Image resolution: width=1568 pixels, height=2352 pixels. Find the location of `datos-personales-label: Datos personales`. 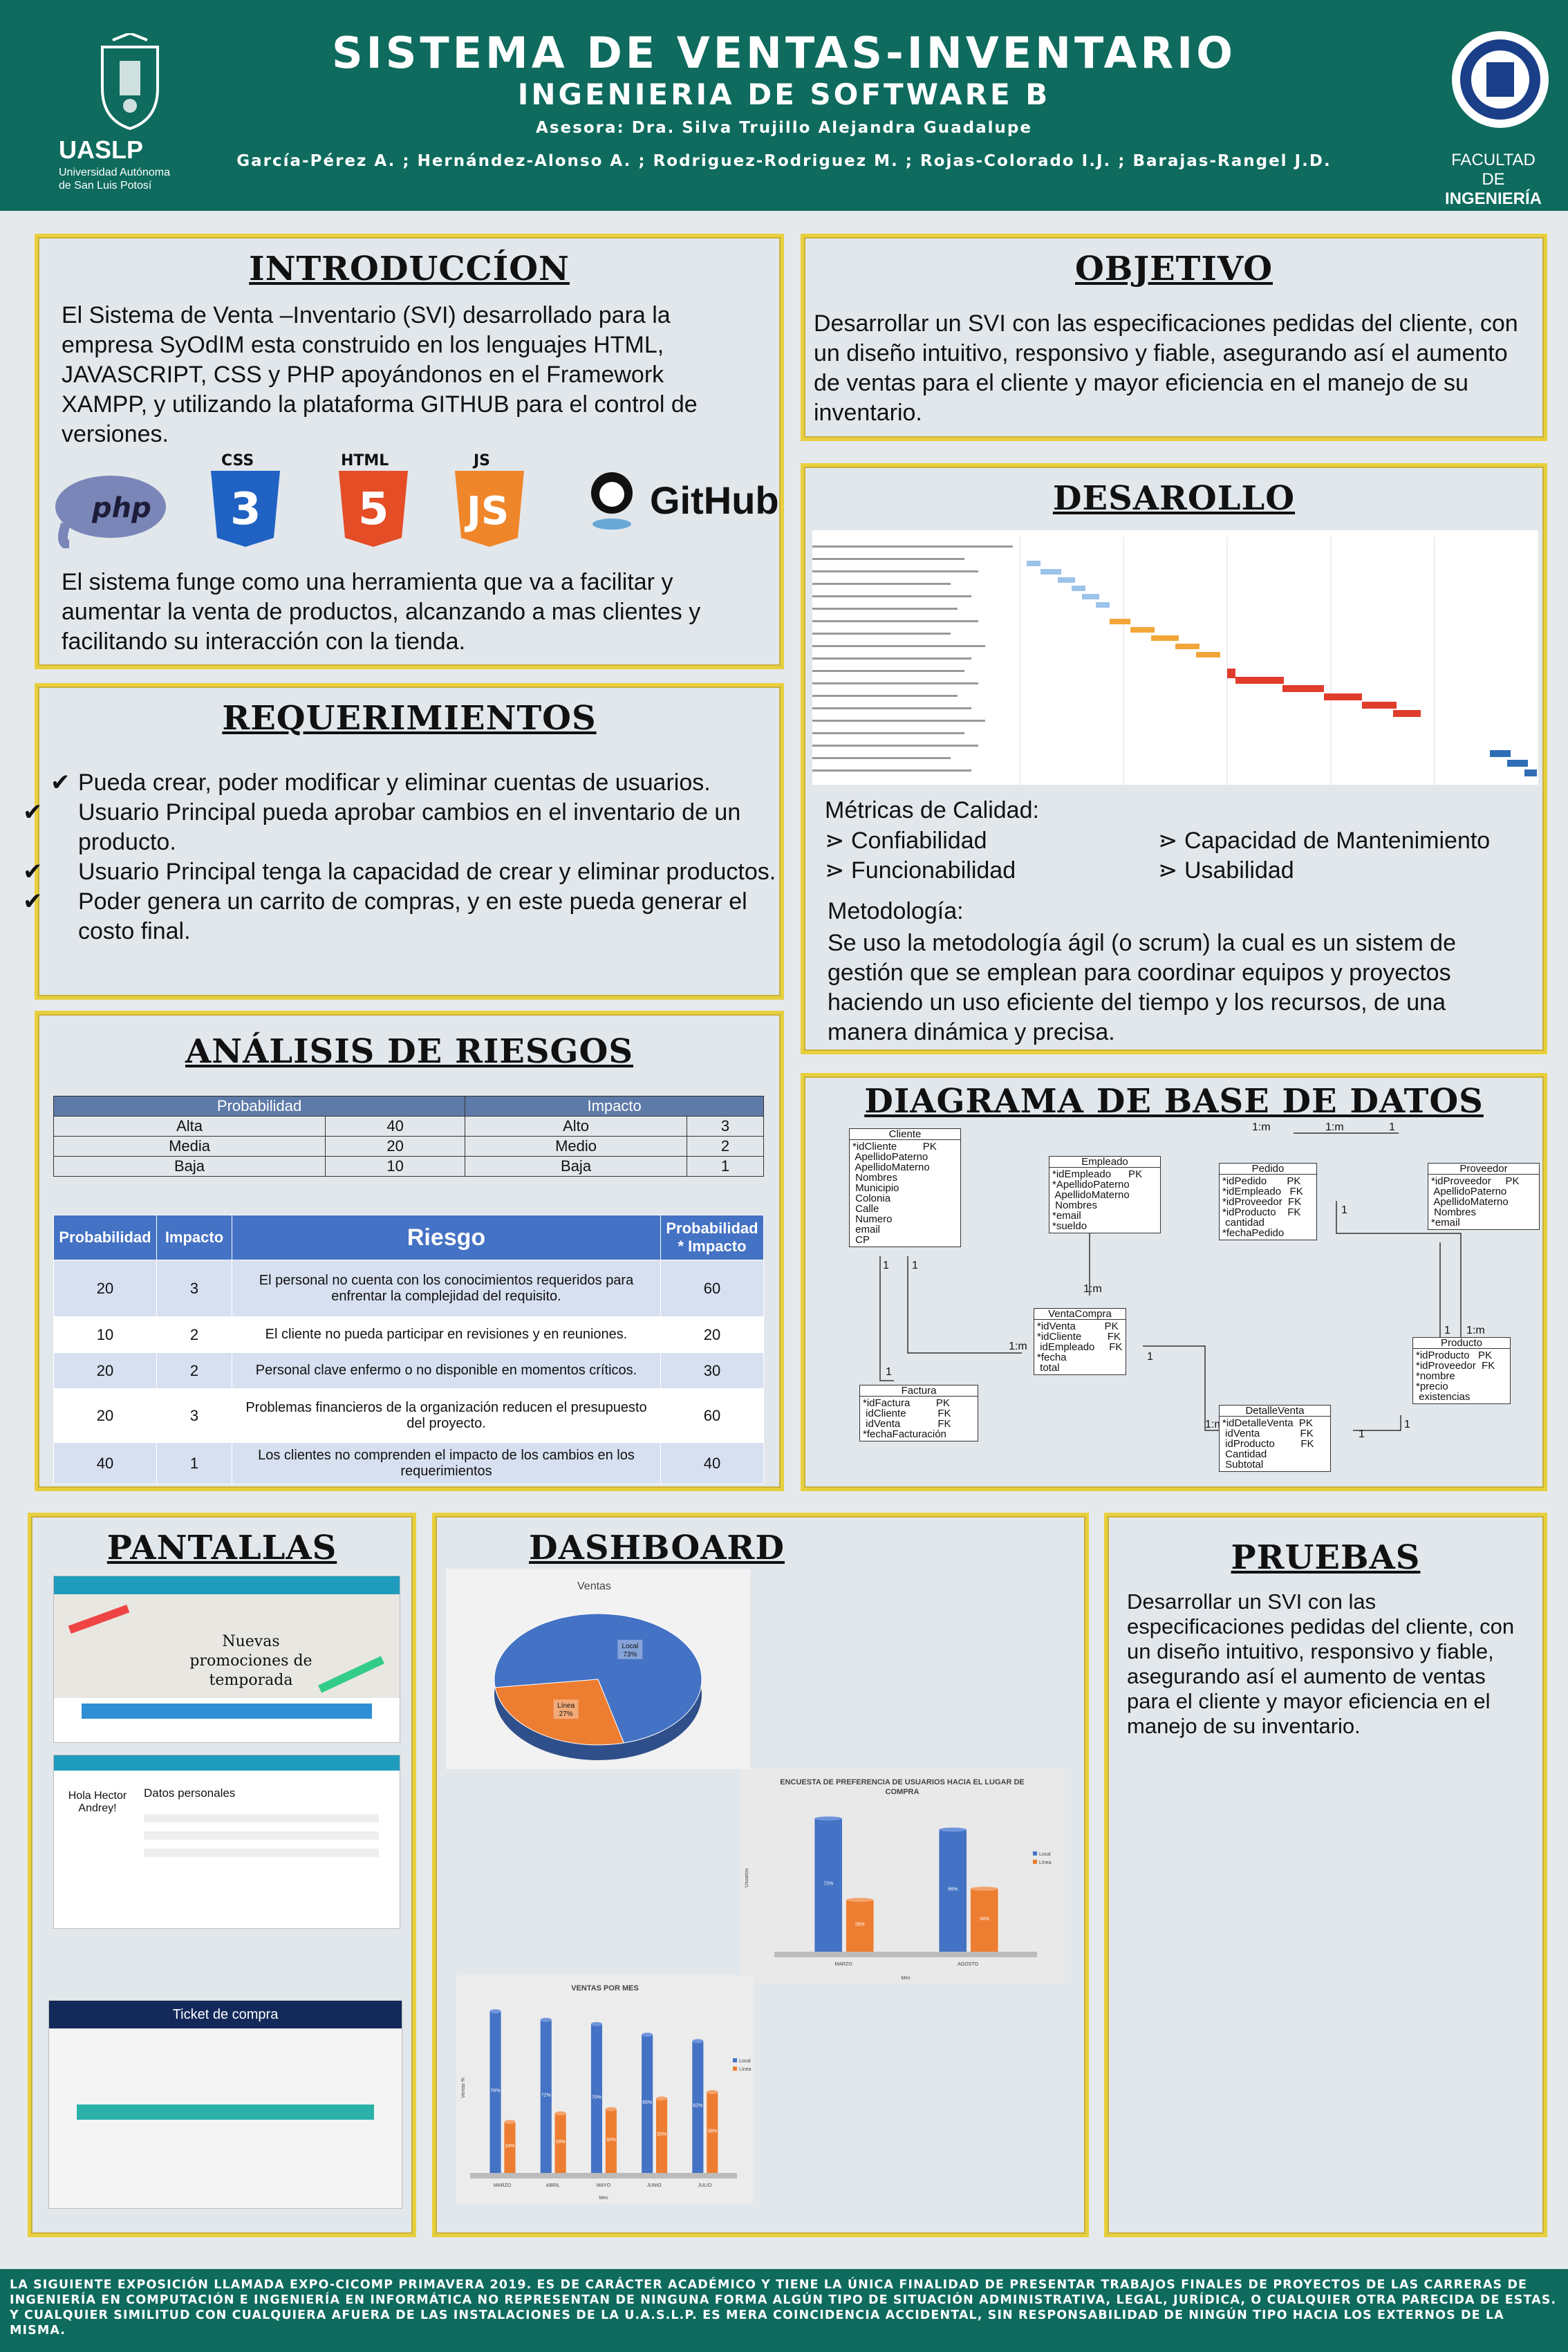

datos-personales-label: Datos personales is located at coordinates (190, 1793).